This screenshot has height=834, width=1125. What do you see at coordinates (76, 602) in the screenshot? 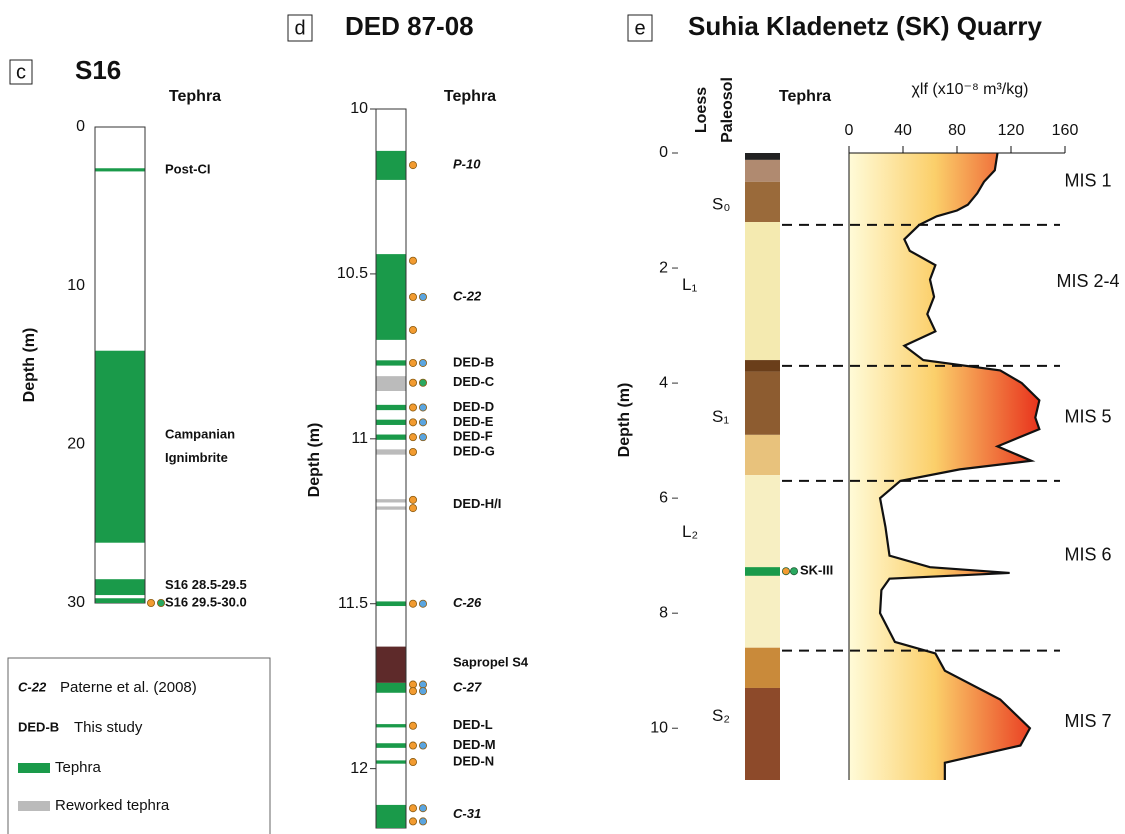
I see `y-tick-label: 30` at bounding box center [76, 602].